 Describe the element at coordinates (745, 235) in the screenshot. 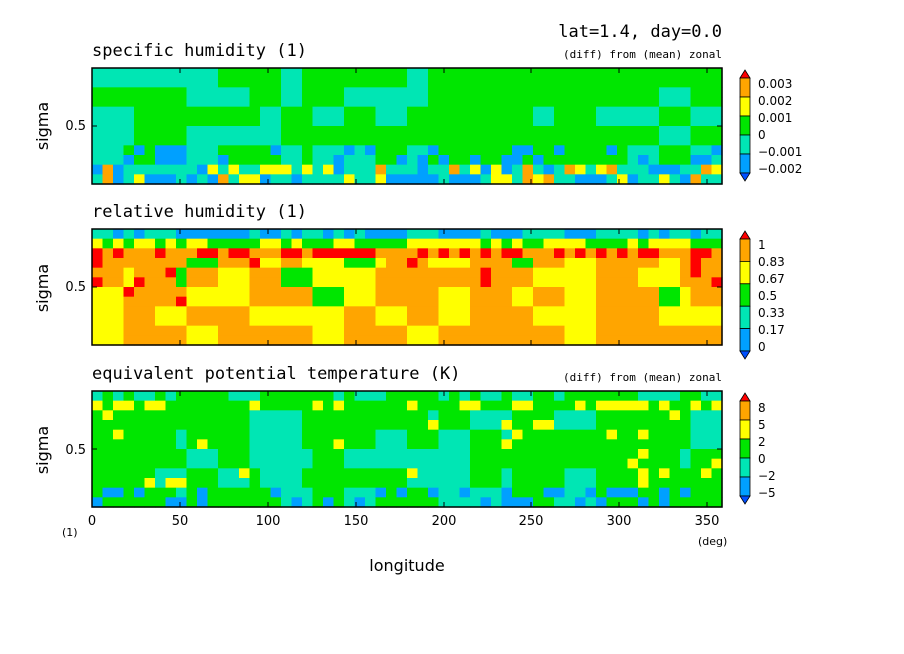

I see `colorbar-extend-top` at that location.